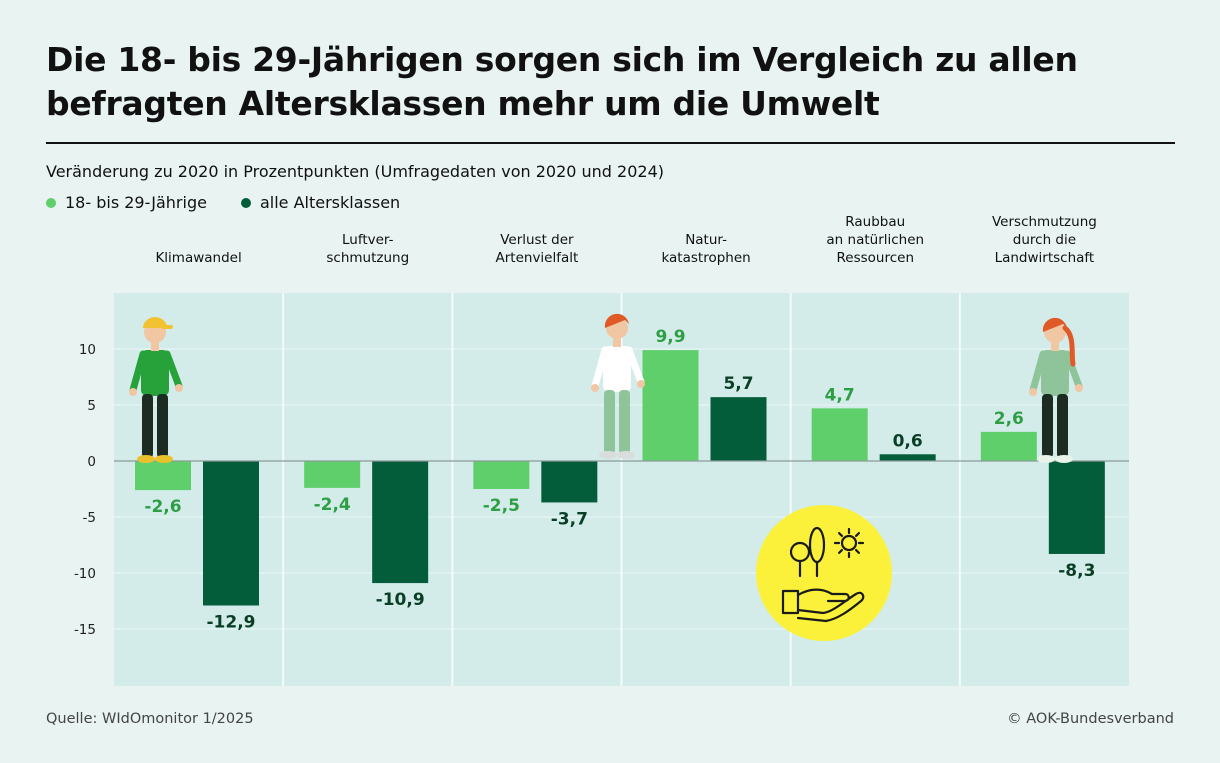 Image resolution: width=1220 pixels, height=763 pixels. I want to click on value-label-all: 0,6, so click(908, 441).